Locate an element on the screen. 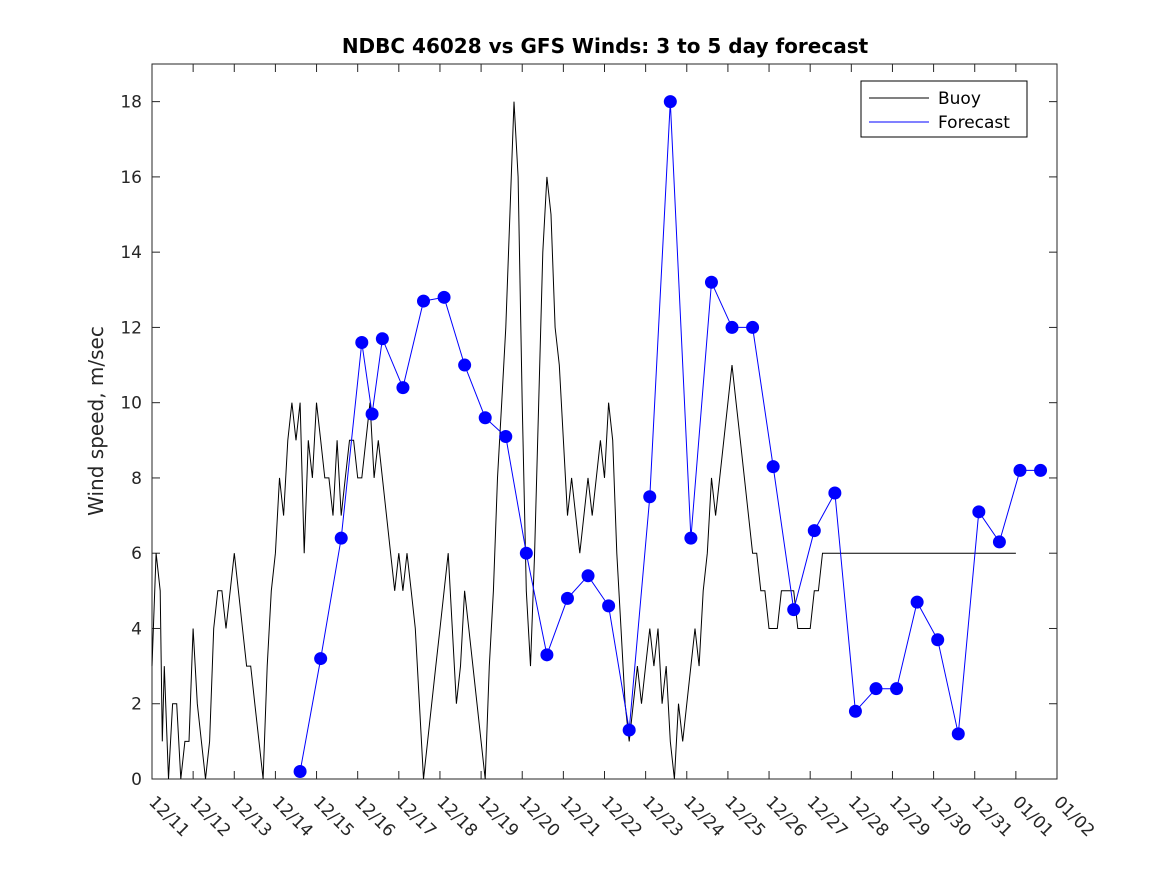 This screenshot has height=875, width=1167. y-tick-label: 18 is located at coordinates (131, 103).